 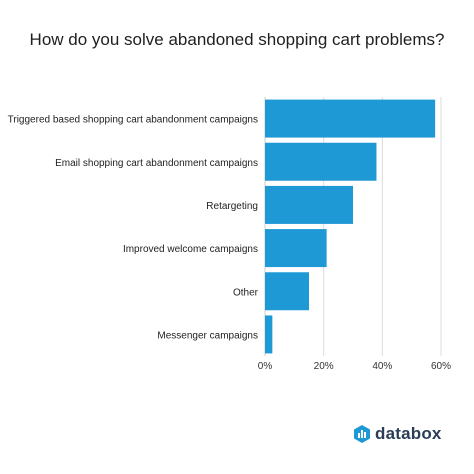 I want to click on brand-logo: databox, so click(x=398, y=434).